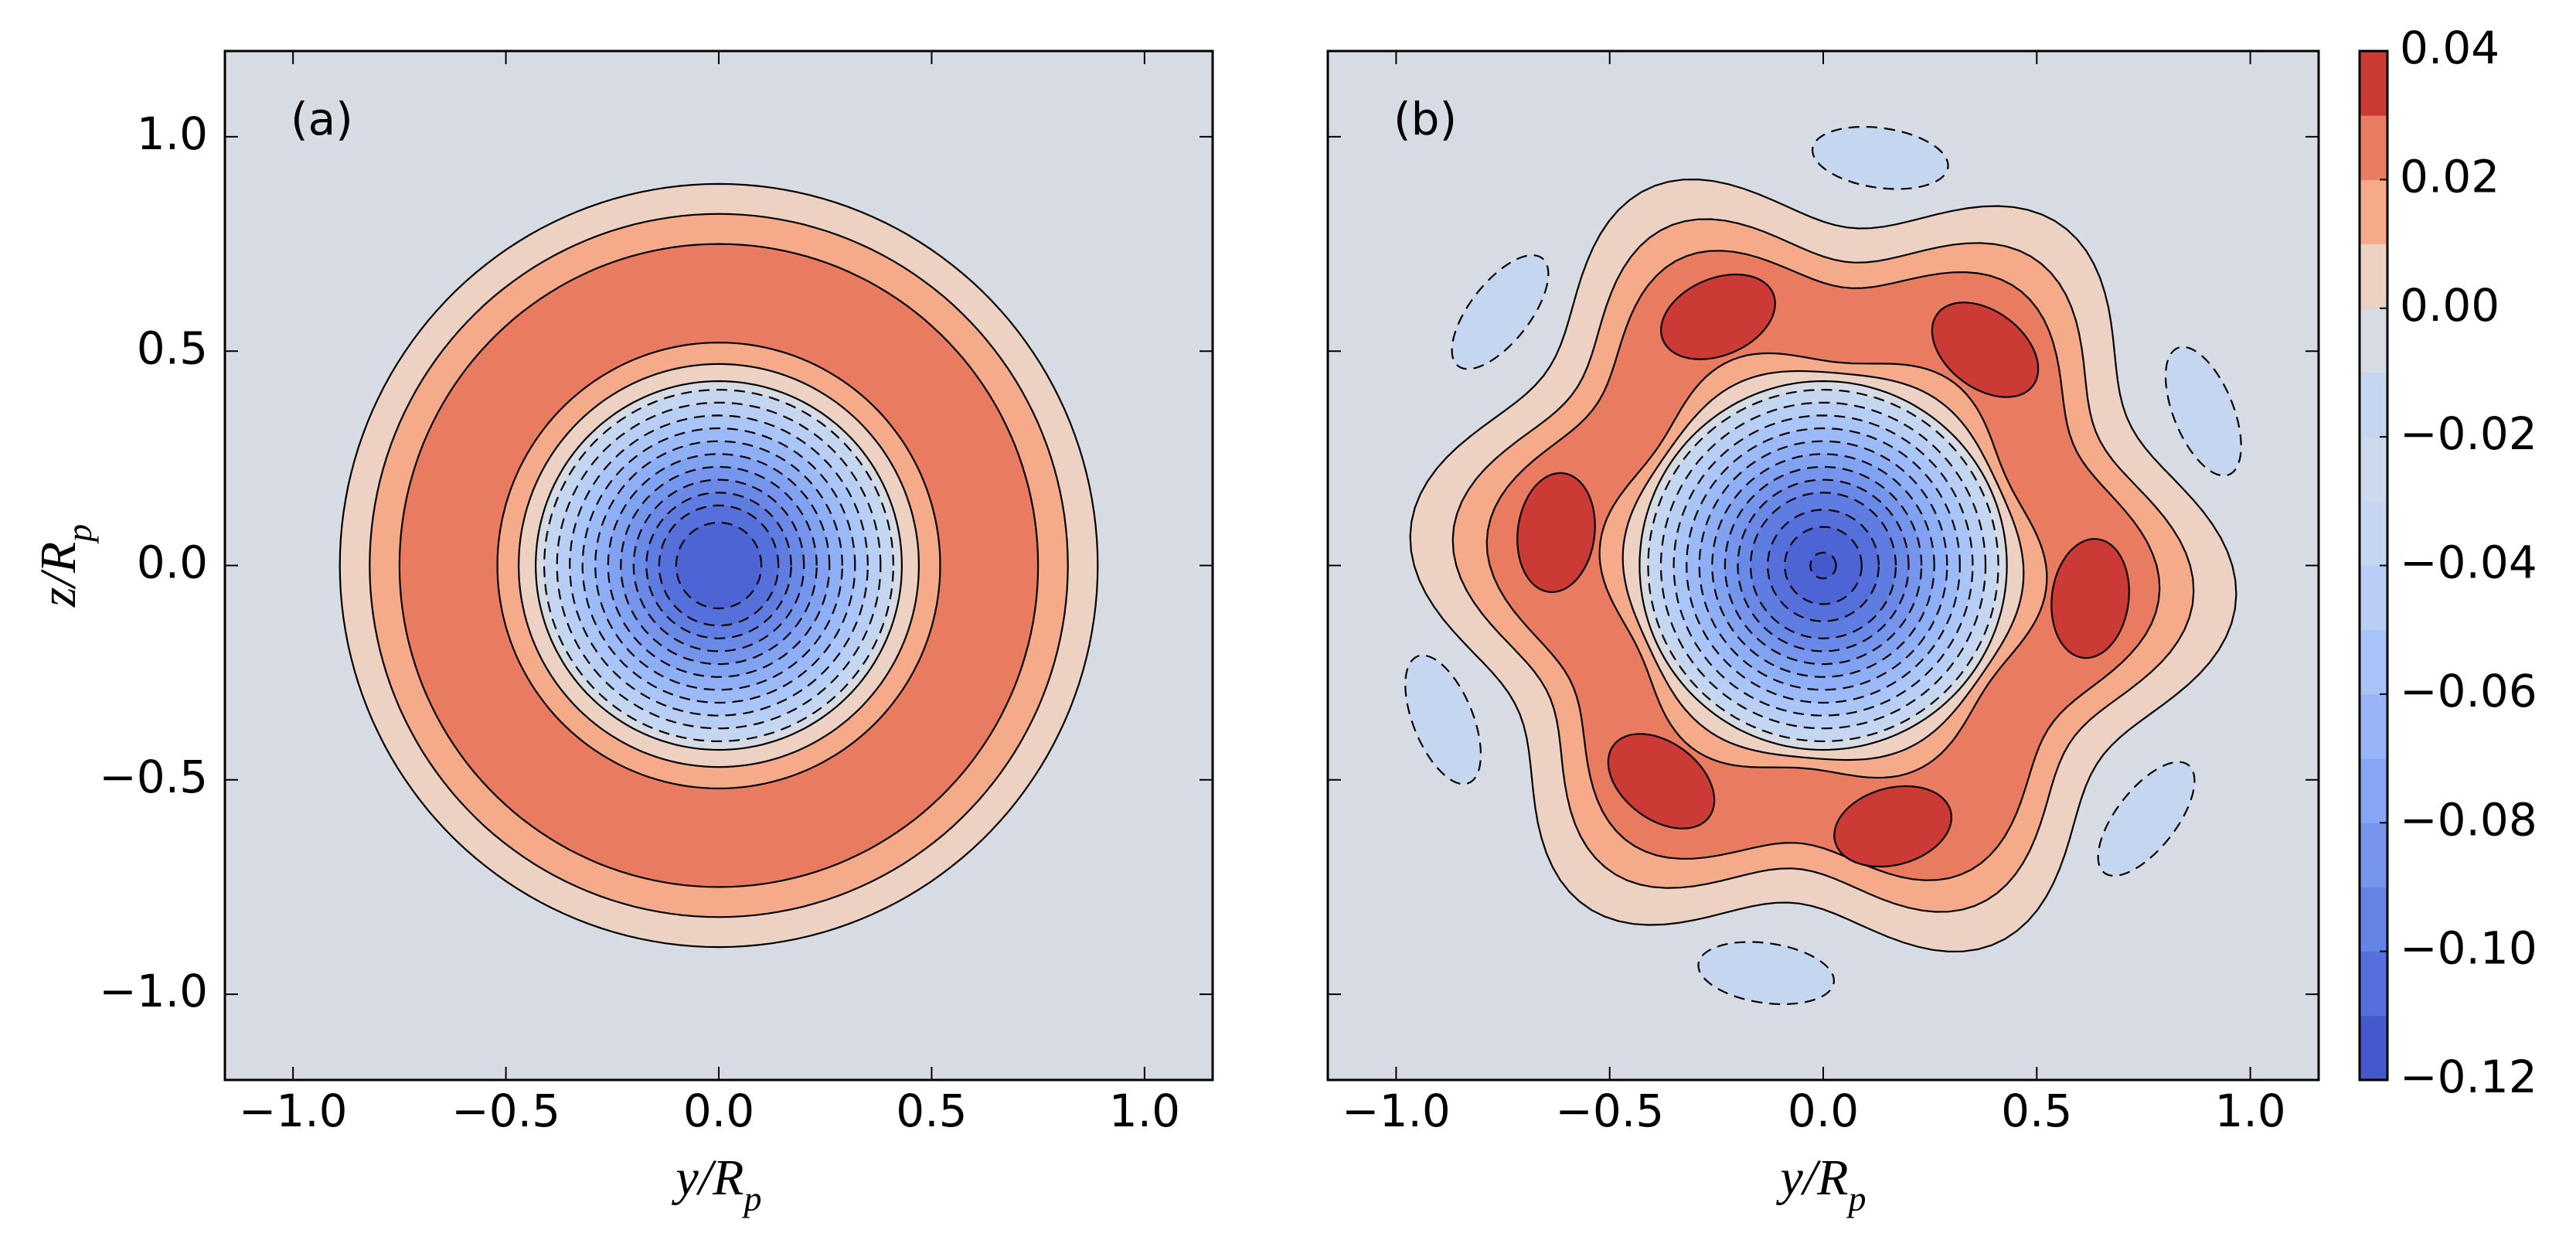 This screenshot has height=1257, width=2576. I want to click on colorbar-tick-label: −0.08, so click(2468, 819).